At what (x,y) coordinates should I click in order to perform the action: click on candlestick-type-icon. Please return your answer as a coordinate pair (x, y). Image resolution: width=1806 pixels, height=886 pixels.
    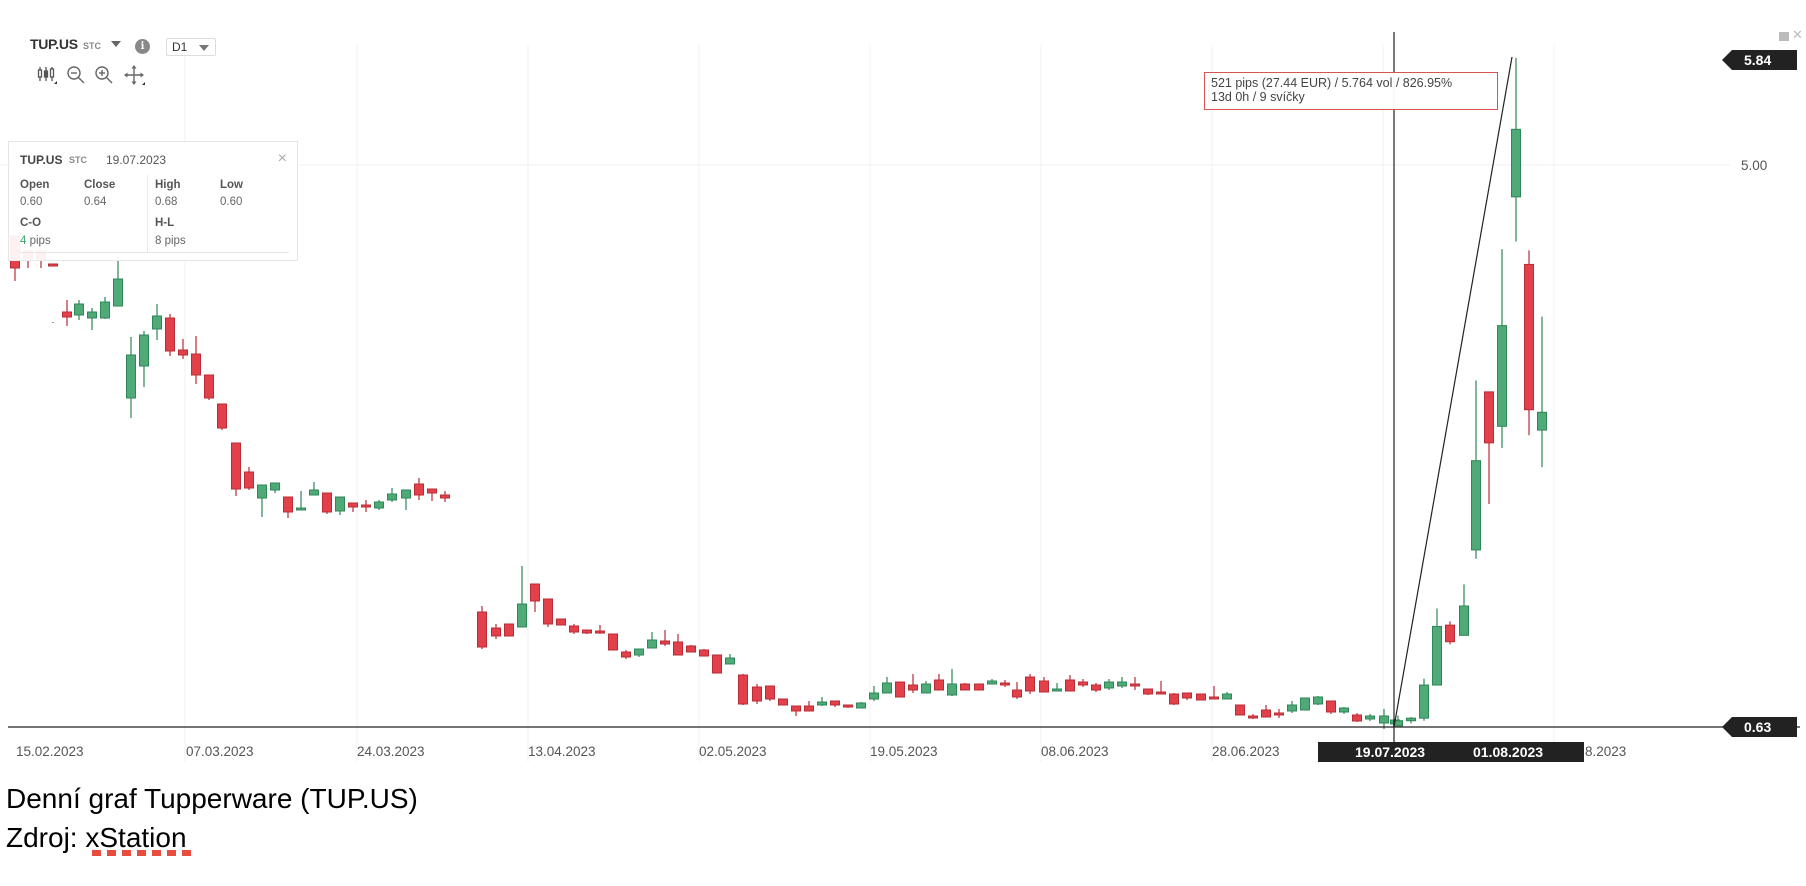
    Looking at the image, I should click on (47, 75).